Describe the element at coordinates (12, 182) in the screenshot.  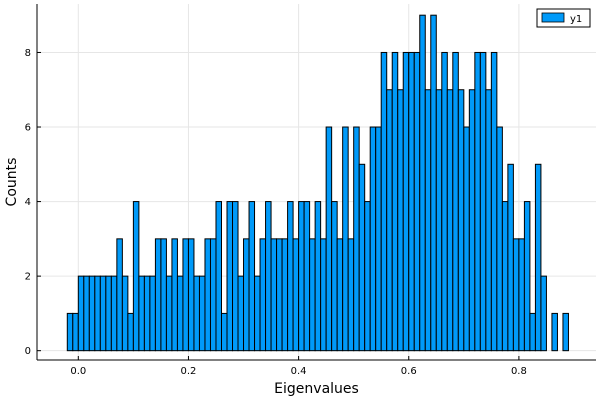
I see `y-axis-label: Counts` at that location.